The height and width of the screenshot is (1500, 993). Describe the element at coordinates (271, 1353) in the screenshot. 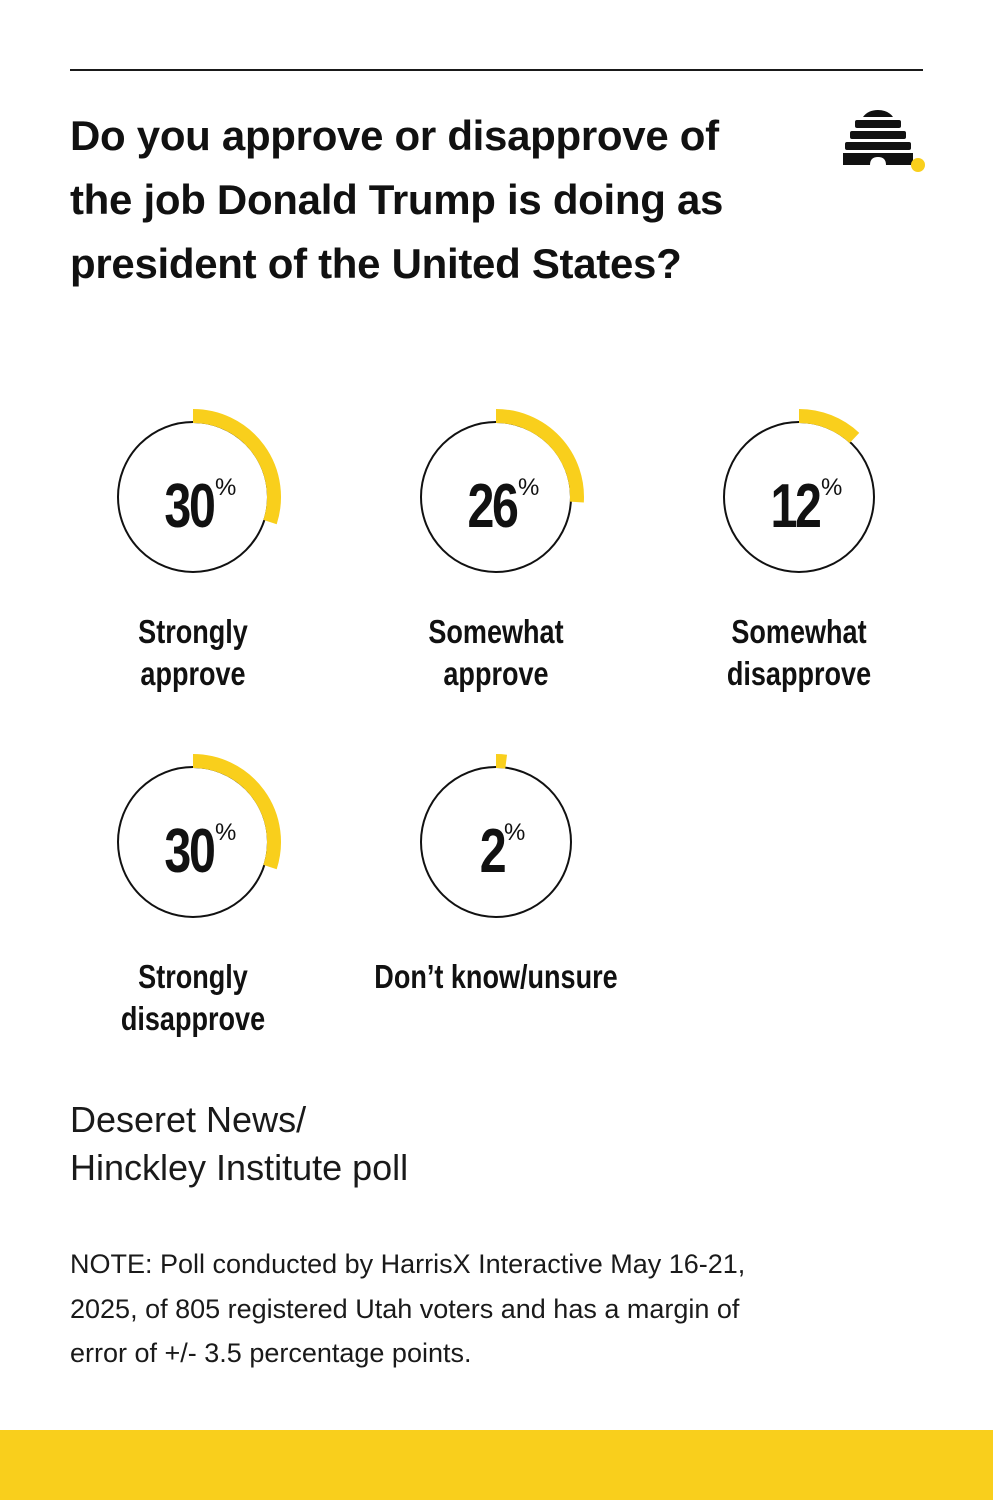

I see `note-line-3: error of +/- 3.5 percentage points.` at that location.